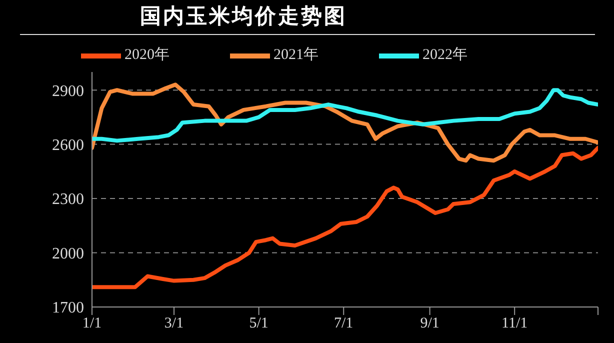  Describe the element at coordinates (68, 308) in the screenshot. I see `y-tick-label: 1700` at that location.